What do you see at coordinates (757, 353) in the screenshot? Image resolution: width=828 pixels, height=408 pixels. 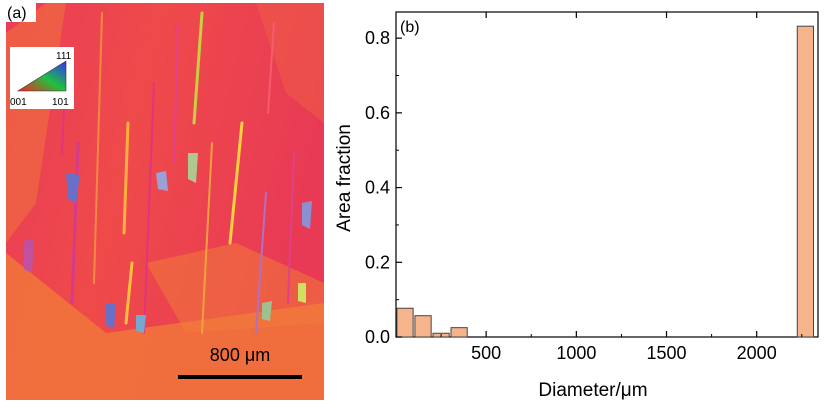 I see `x-tick-label-3: 2000` at bounding box center [757, 353].